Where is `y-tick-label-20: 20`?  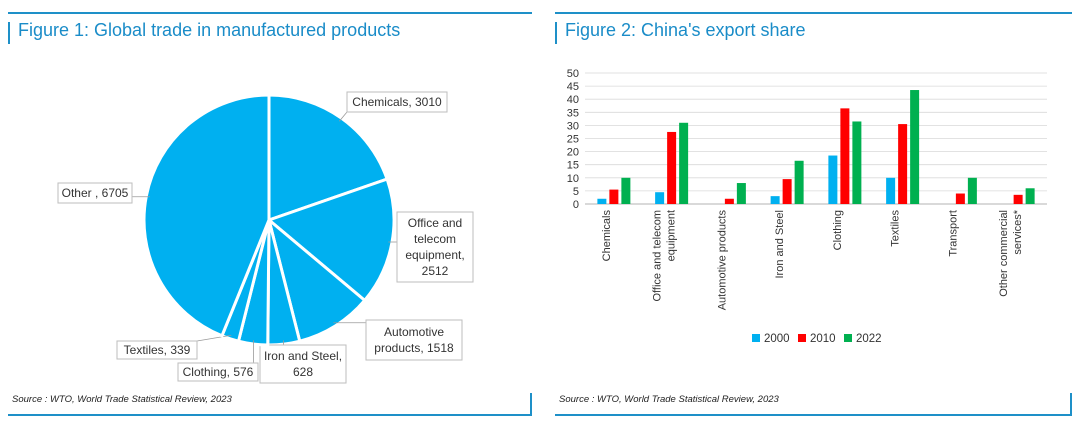 y-tick-label-20: 20 is located at coordinates (573, 153).